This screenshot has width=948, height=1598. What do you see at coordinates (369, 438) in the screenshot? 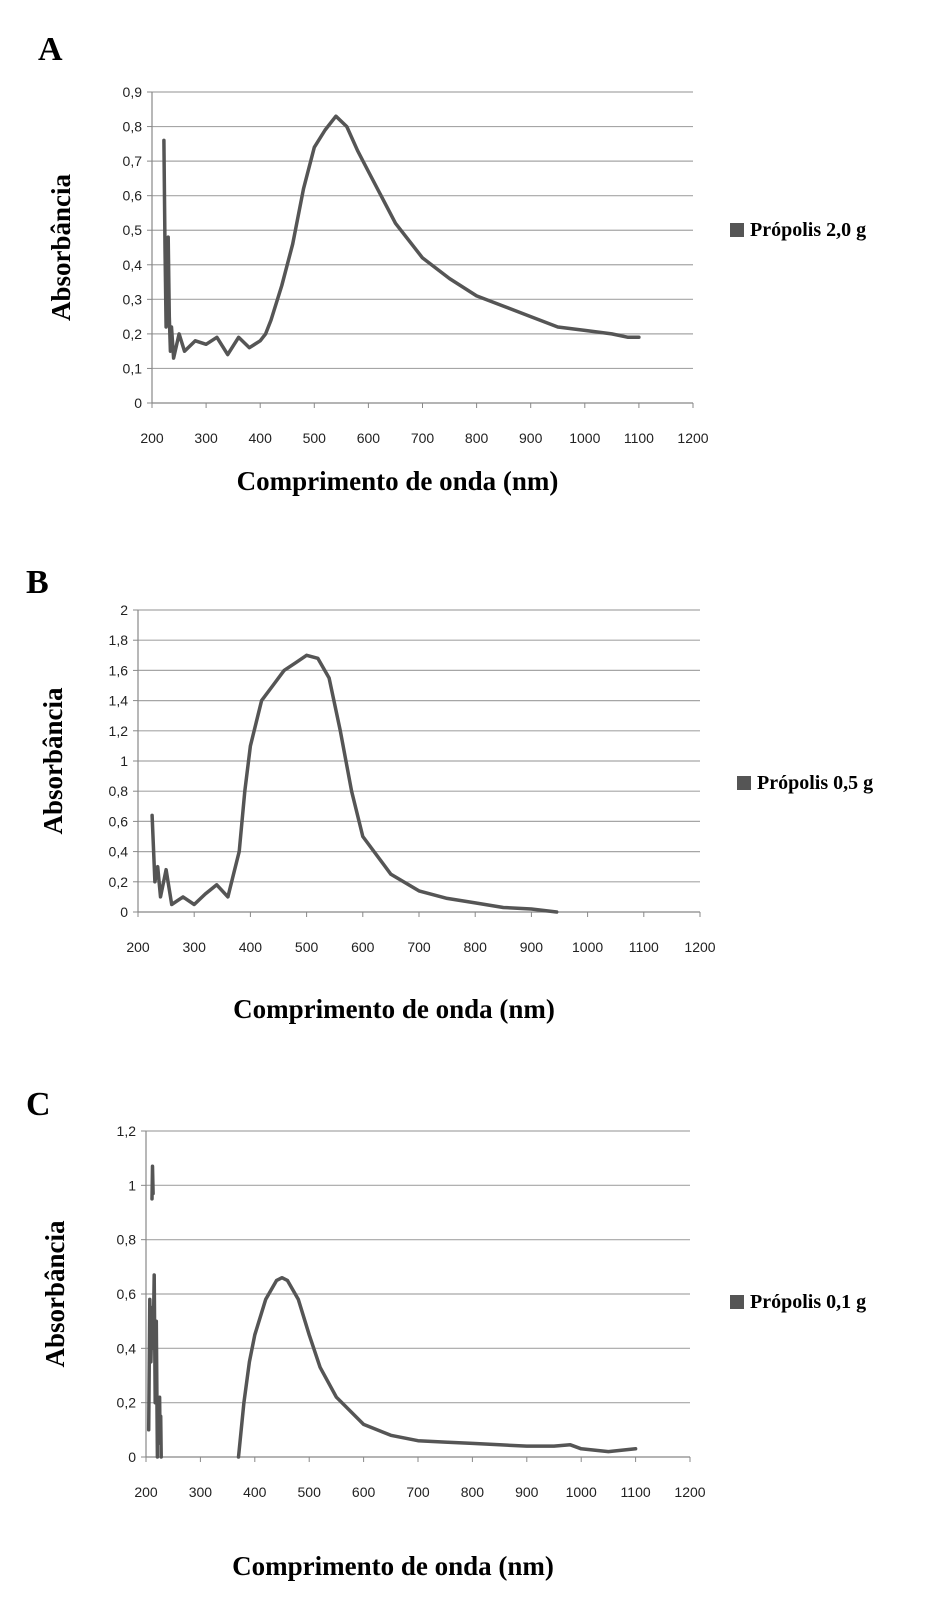
I see `chart-a-x-tick-label: 600` at bounding box center [369, 438].